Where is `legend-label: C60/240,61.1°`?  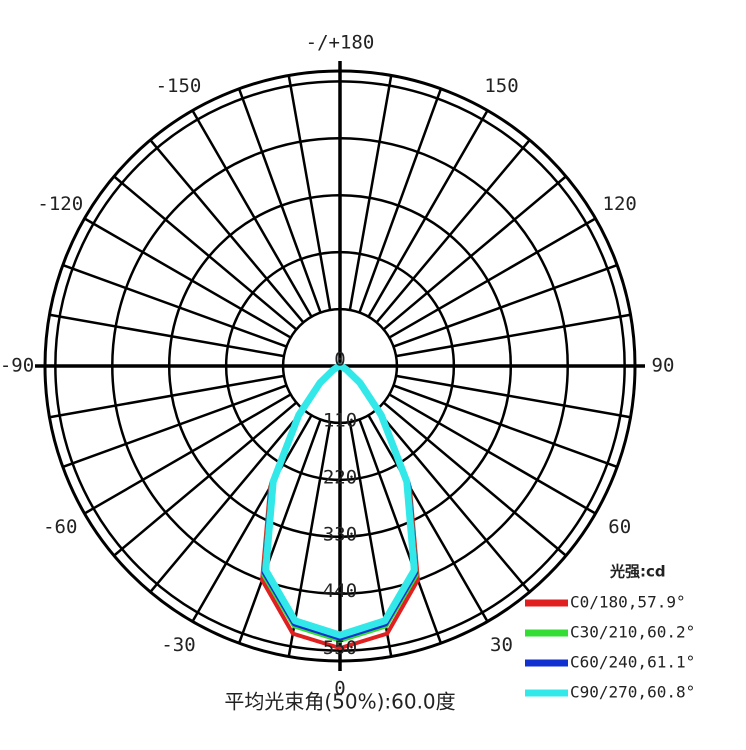 legend-label: C60/240,61.1° is located at coordinates (632, 662).